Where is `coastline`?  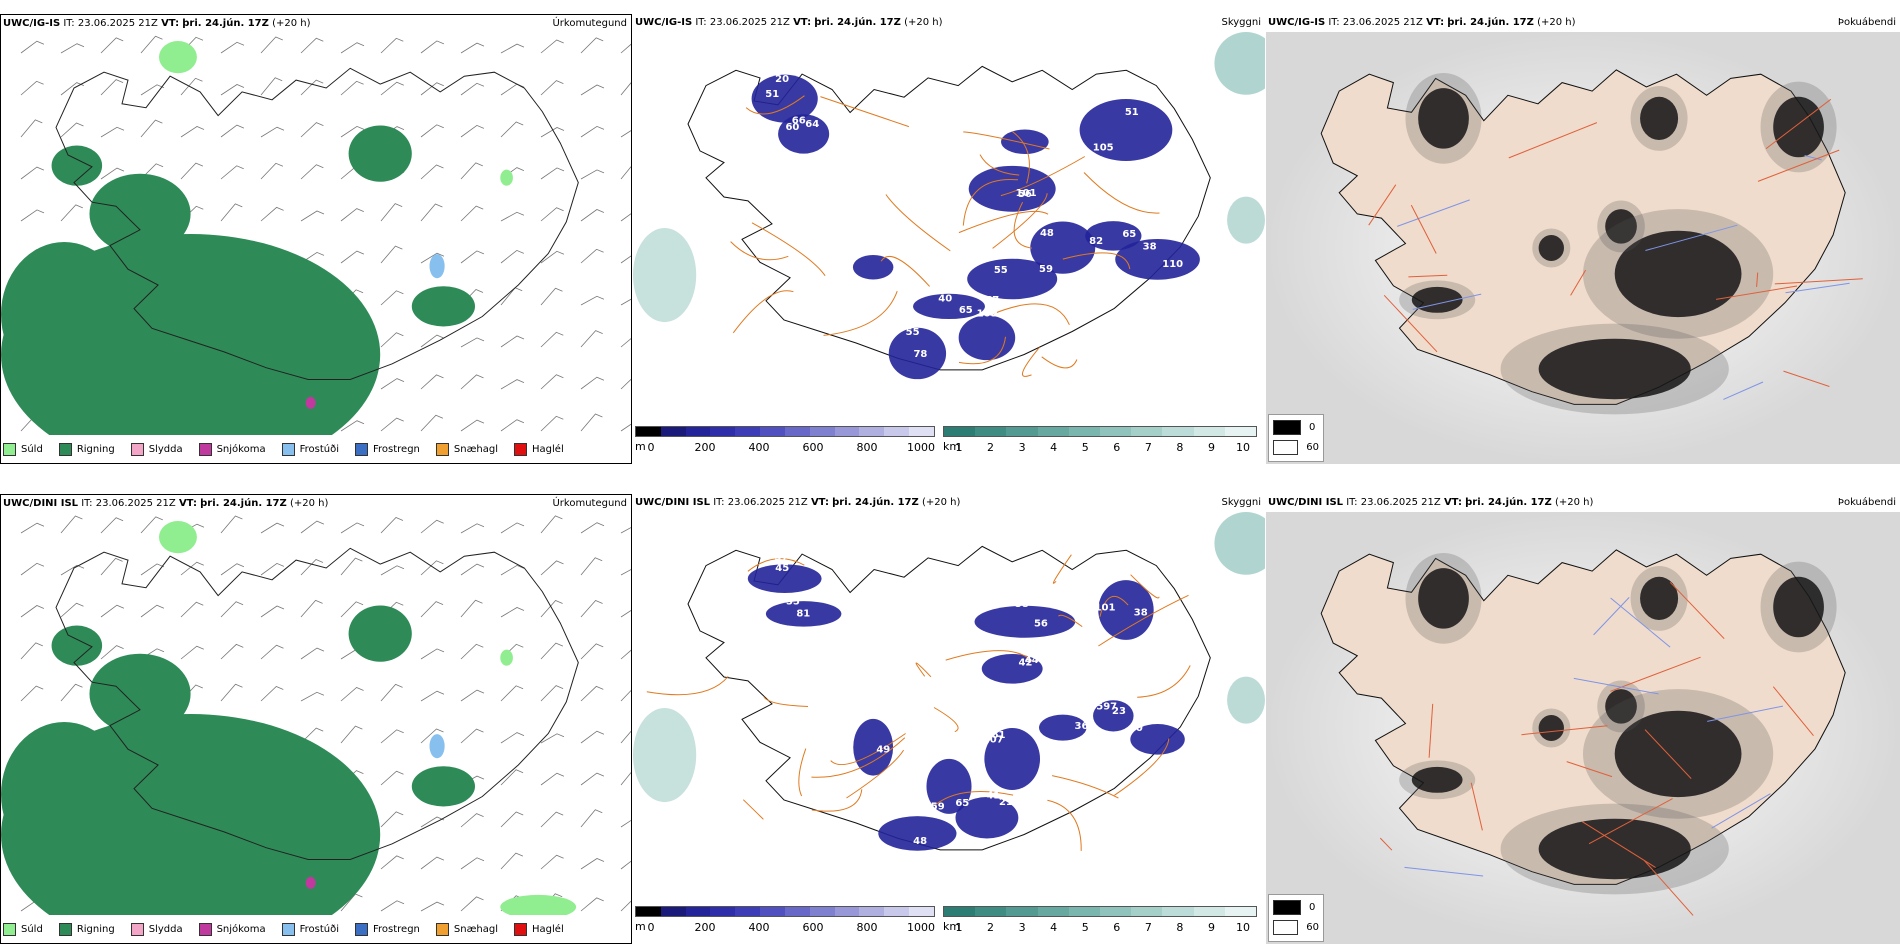
coastline is located at coordinates (317, 223).